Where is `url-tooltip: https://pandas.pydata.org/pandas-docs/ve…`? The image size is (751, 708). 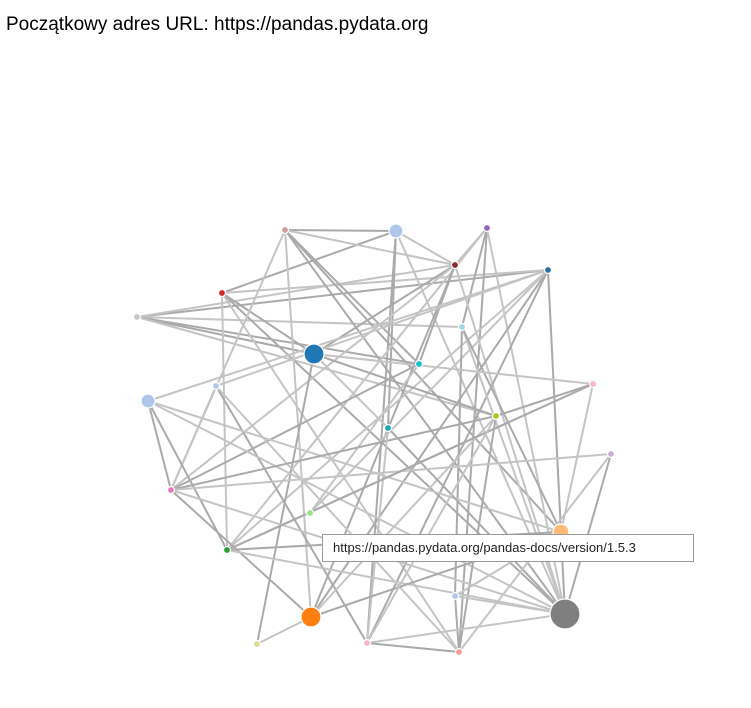 url-tooltip: https://pandas.pydata.org/pandas-docs/ve… is located at coordinates (508, 548).